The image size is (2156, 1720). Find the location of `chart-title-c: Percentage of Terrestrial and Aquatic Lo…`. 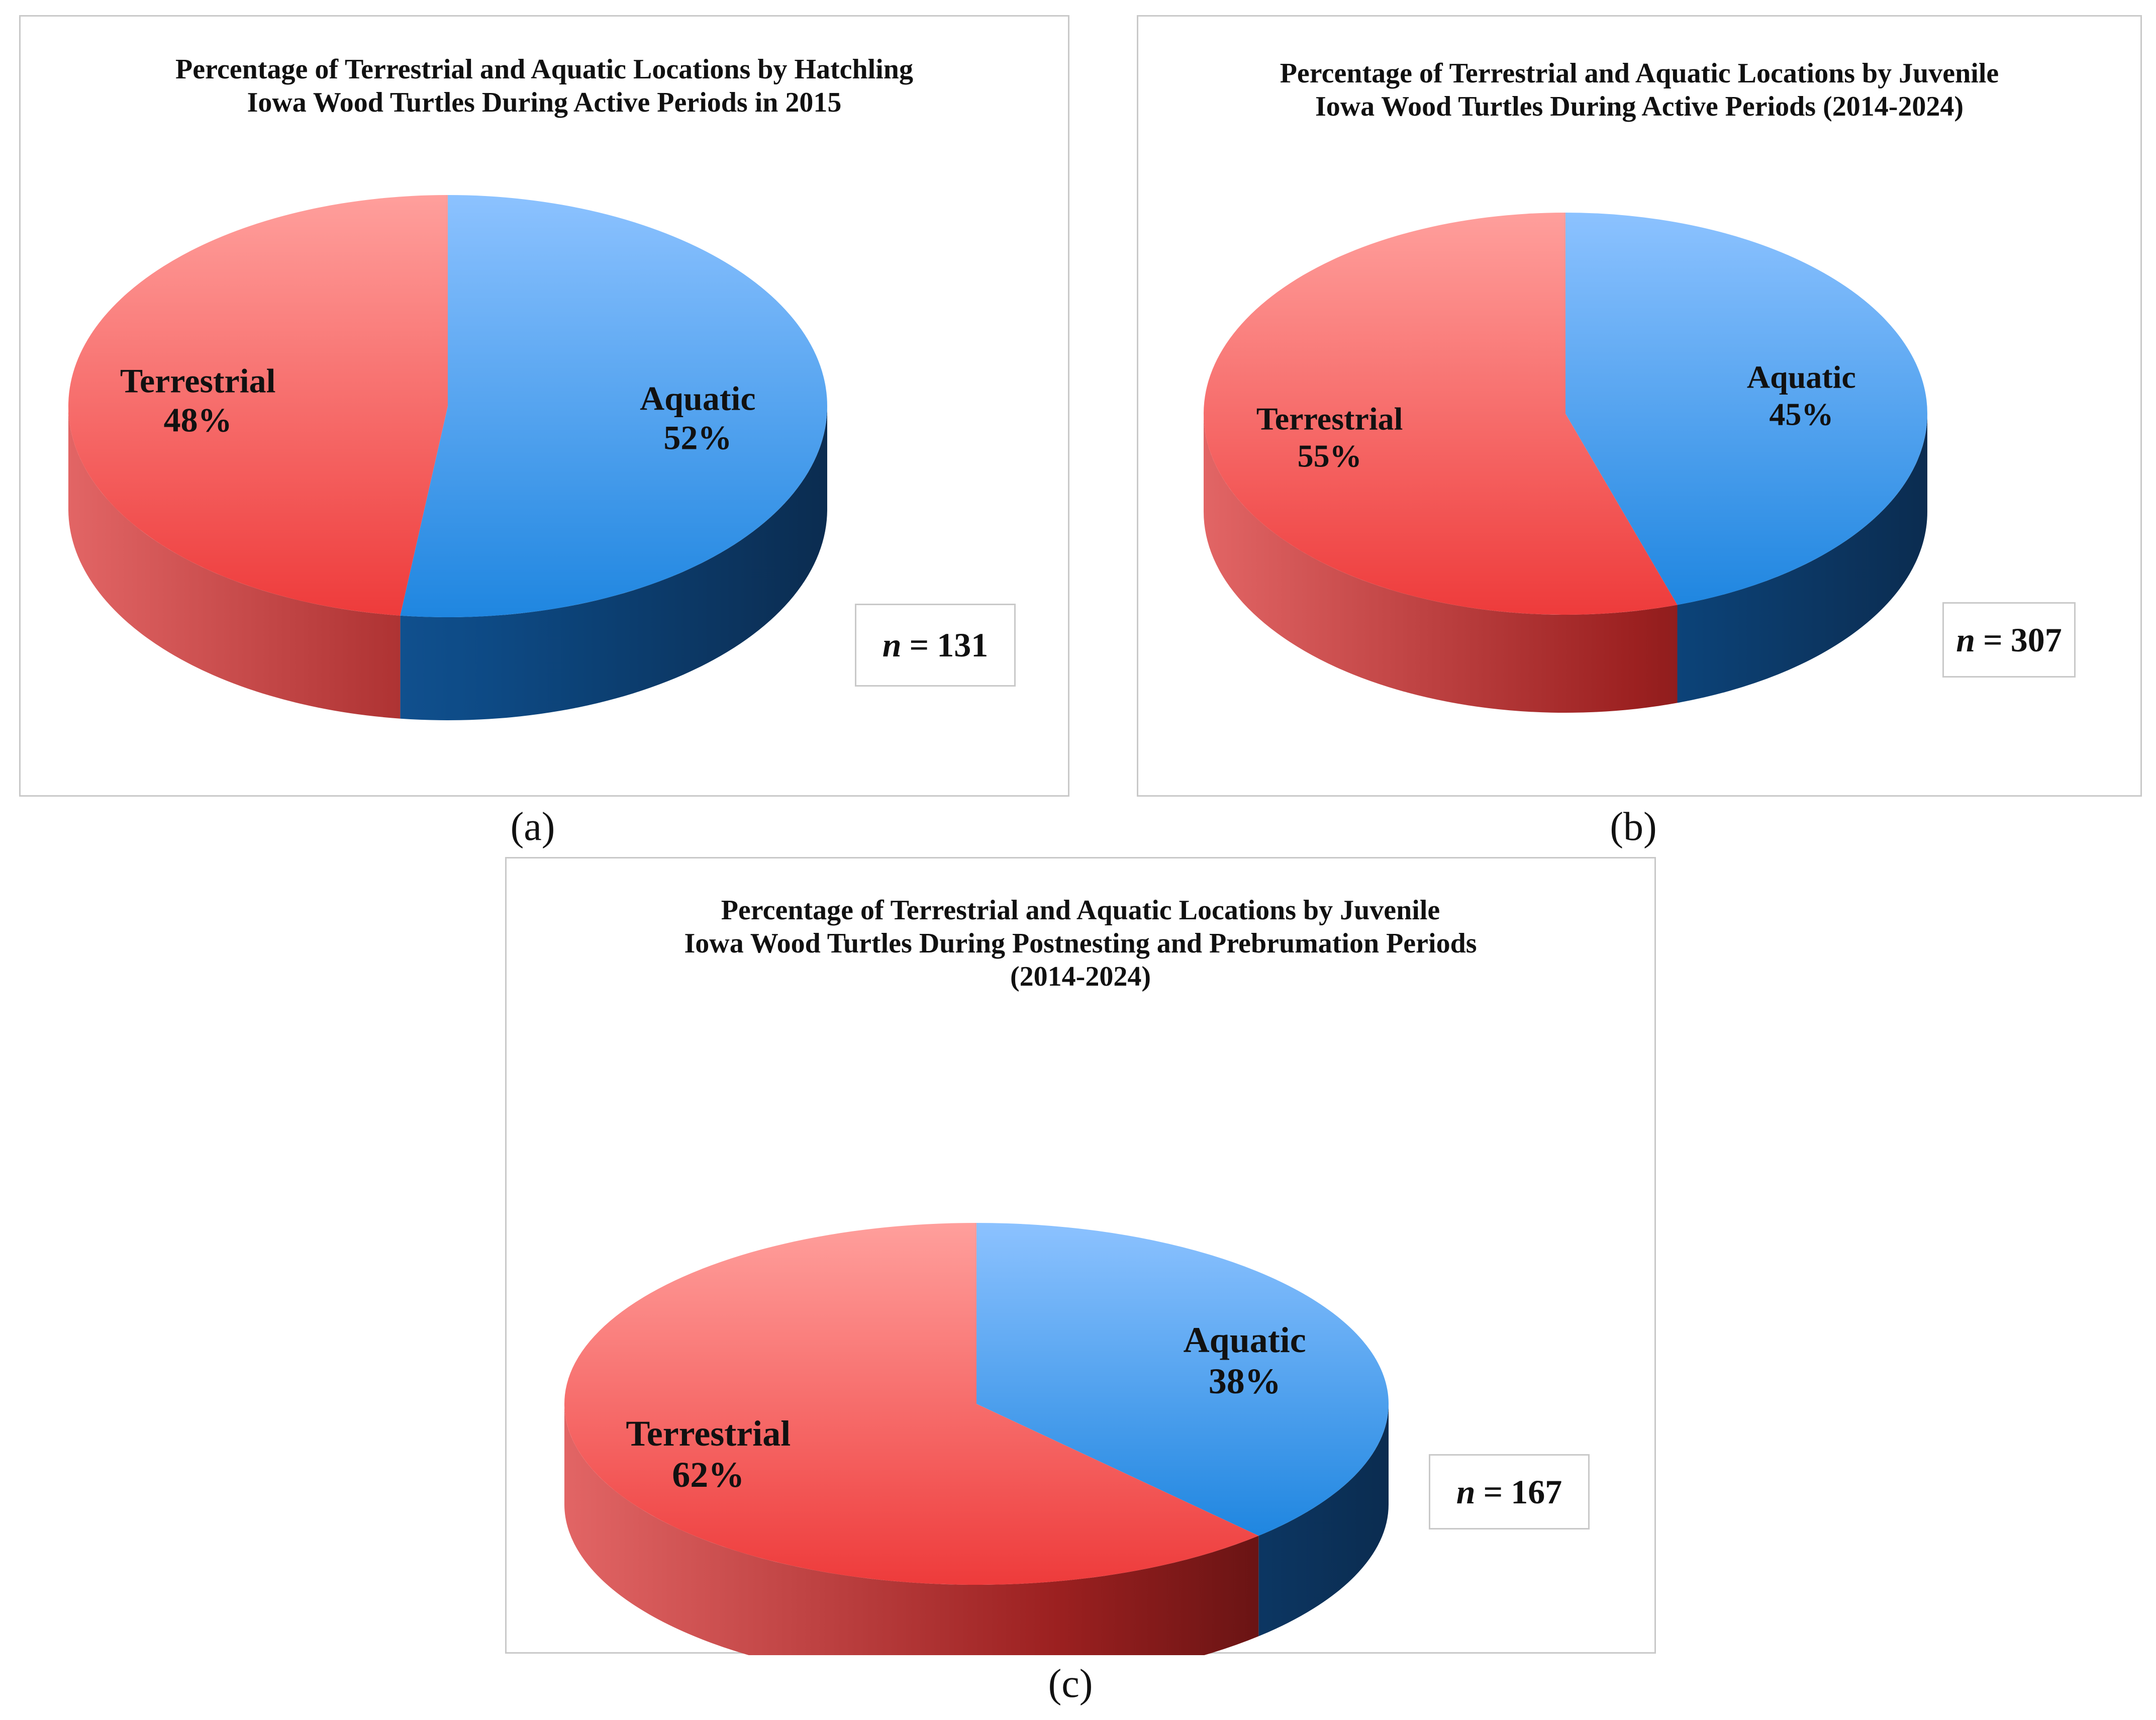

chart-title-c: Percentage of Terrestrial and Aquatic Lo… is located at coordinates (1080, 944).